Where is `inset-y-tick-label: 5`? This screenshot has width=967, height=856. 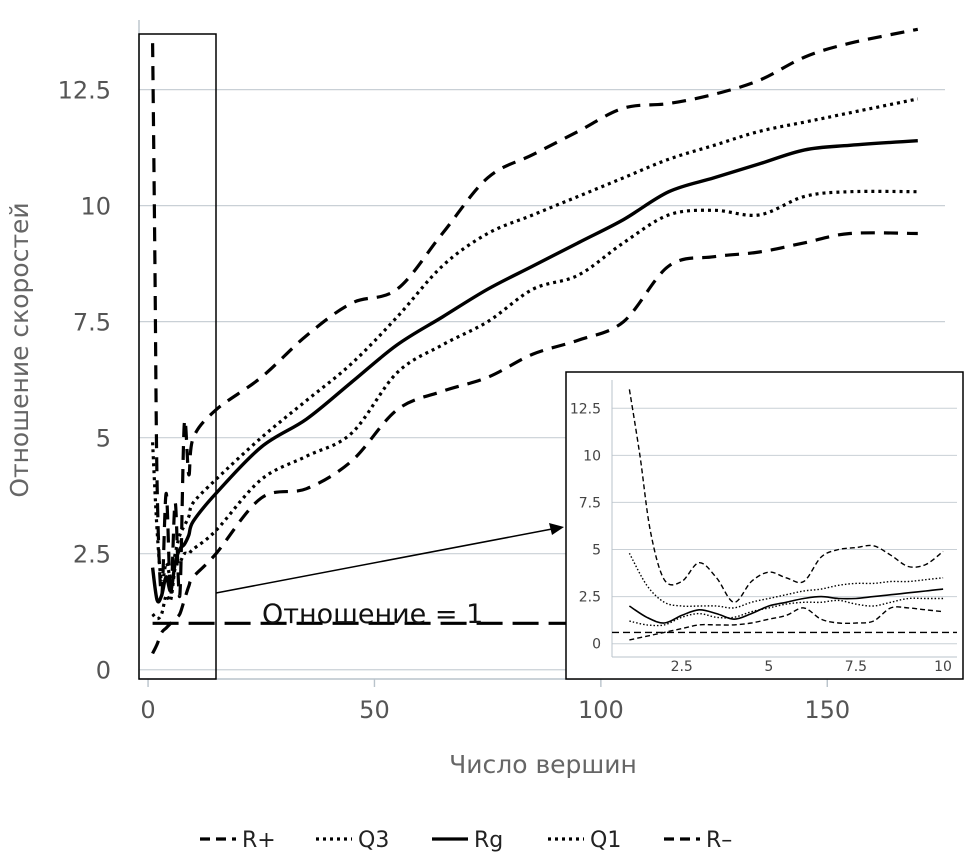 inset-y-tick-label: 5 is located at coordinates (596, 551).